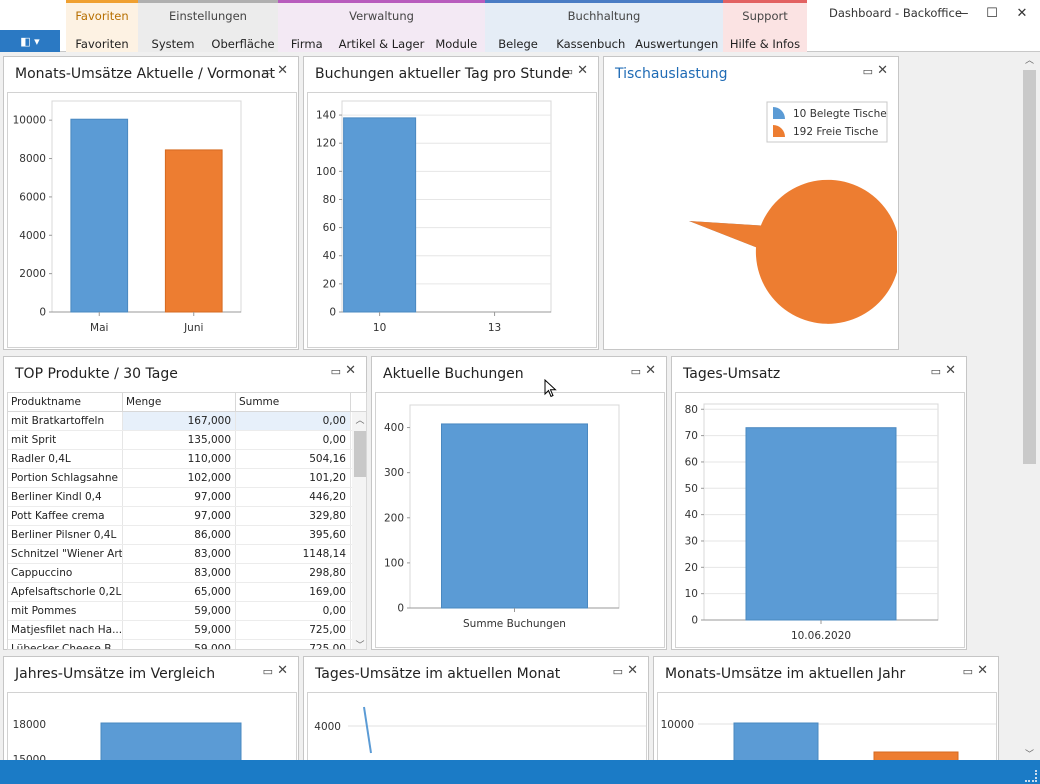 This screenshot has height=784, width=1040. I want to click on table-row: Schnitzel "Wiener Art" 83,000 1148,14, so click(187, 554).